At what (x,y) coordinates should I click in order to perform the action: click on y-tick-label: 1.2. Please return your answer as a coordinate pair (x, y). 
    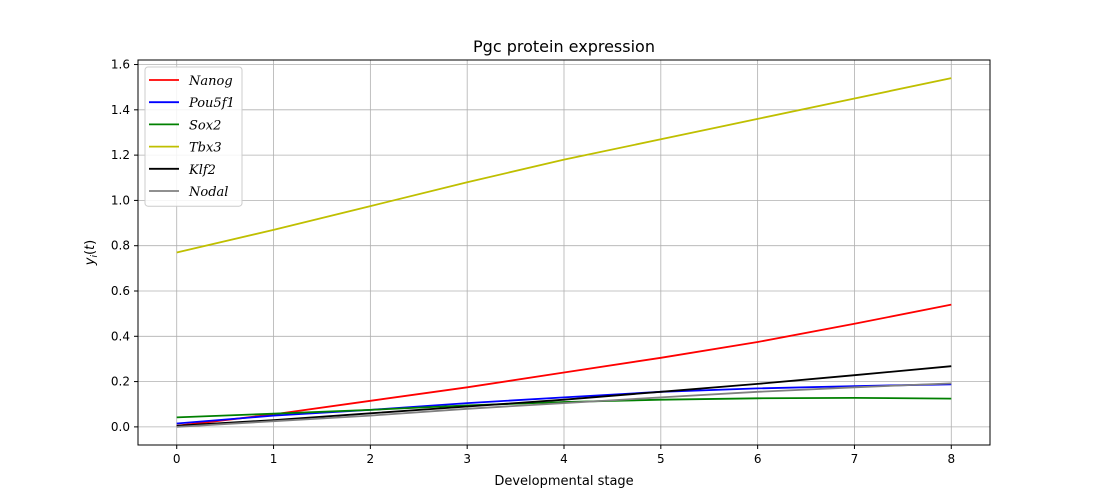
    Looking at the image, I should click on (120, 155).